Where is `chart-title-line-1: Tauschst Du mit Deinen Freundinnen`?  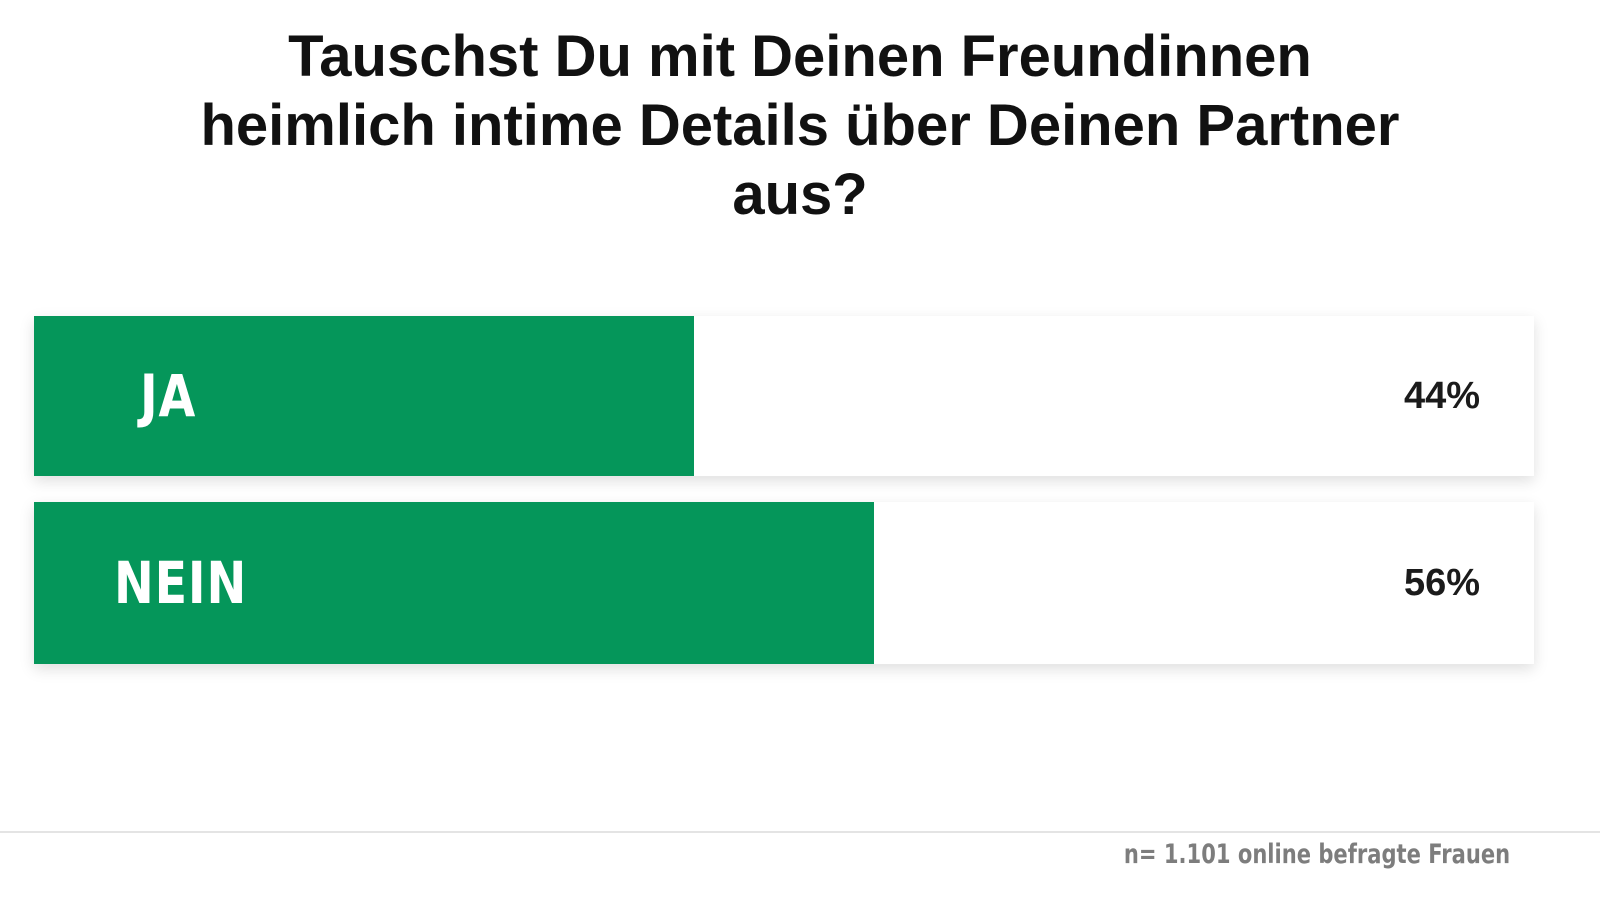
chart-title-line-1: Tauschst Du mit Deinen Freundinnen is located at coordinates (800, 56).